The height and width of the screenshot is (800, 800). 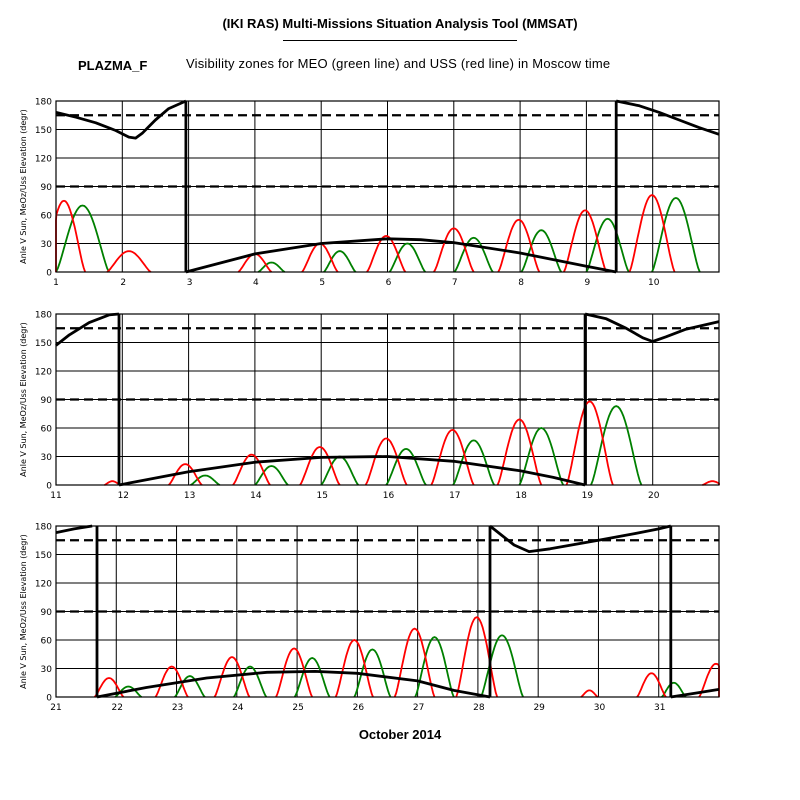 I want to click on x-tick-label: 6, so click(x=389, y=283).